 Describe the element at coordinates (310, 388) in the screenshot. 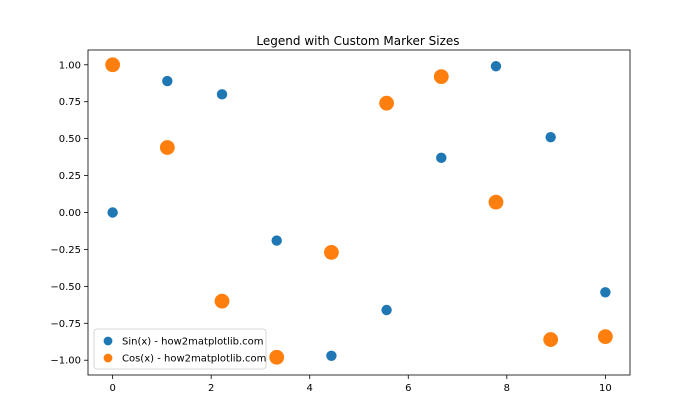

I see `x-tick-label: 4` at that location.